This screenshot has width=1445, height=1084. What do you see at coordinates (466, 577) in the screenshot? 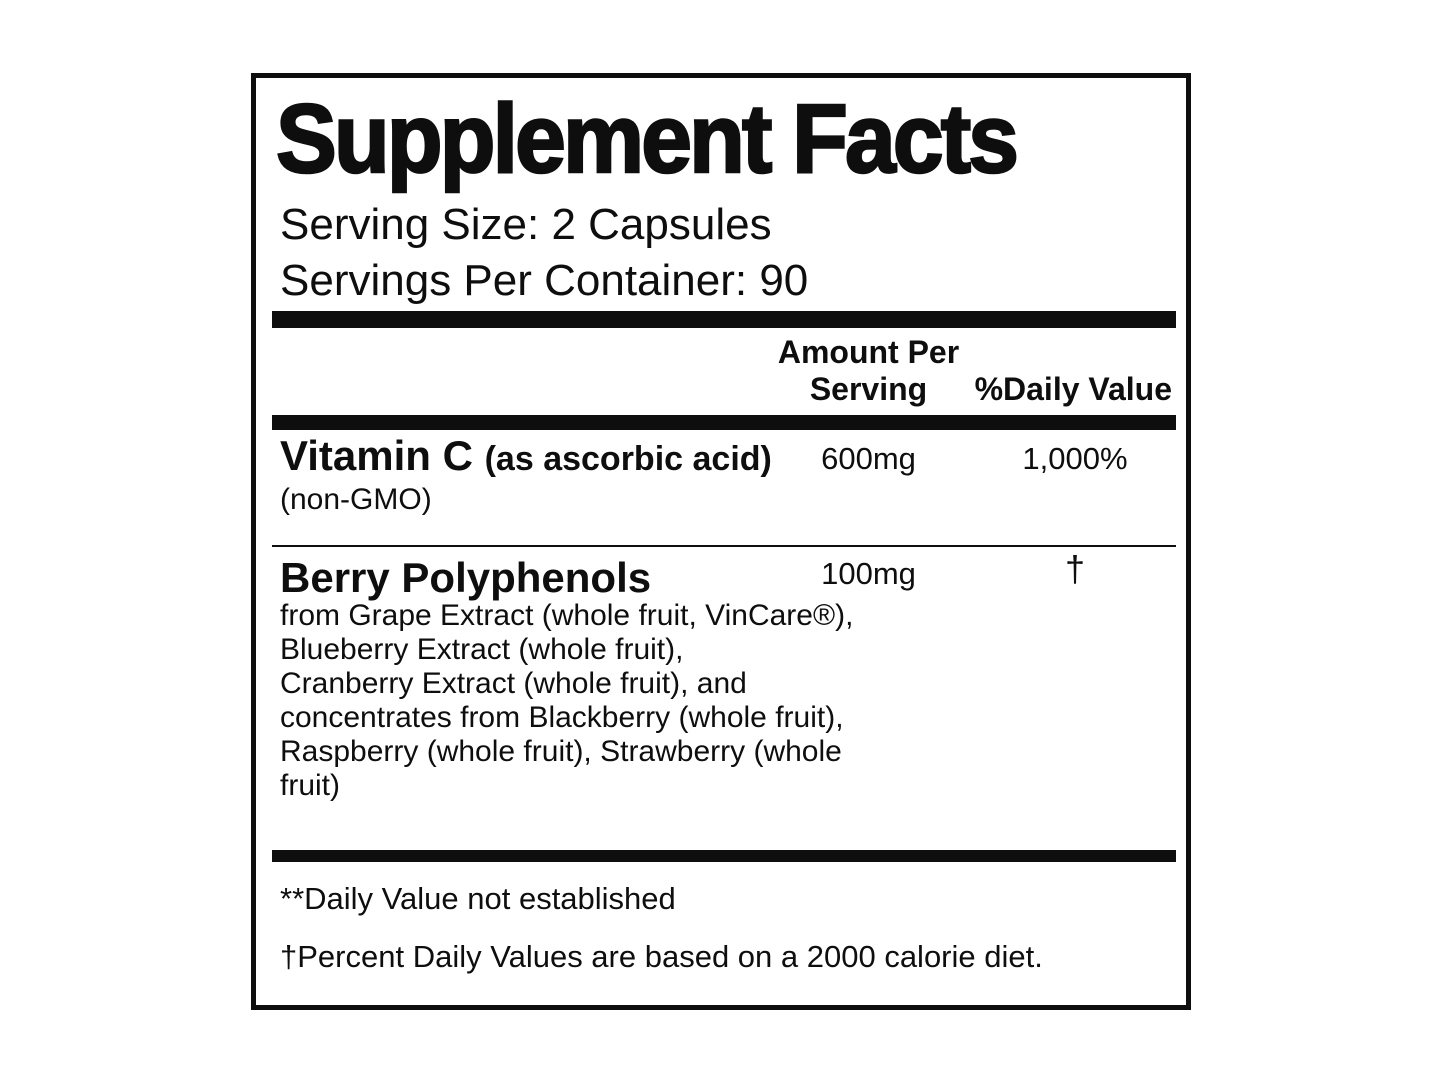
I see `ingredient-row-berry-polyphenols: Berry Polyphenols` at bounding box center [466, 577].